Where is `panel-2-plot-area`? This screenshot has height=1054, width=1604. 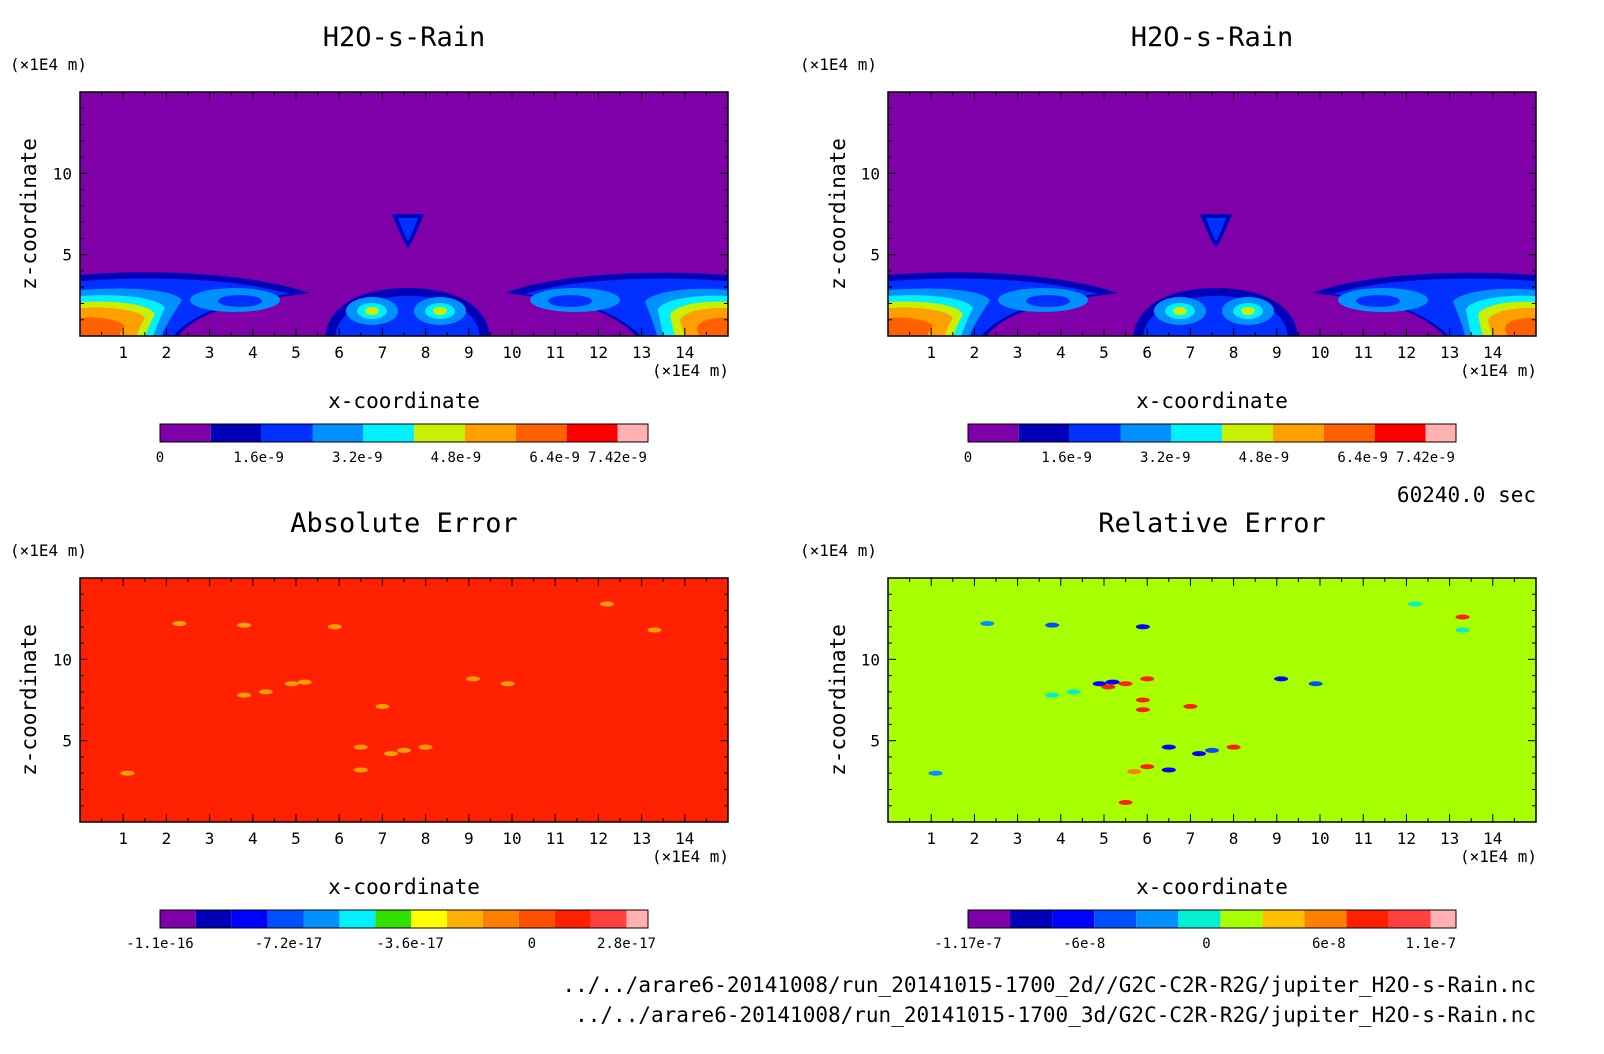 panel-2-plot-area is located at coordinates (1212, 214).